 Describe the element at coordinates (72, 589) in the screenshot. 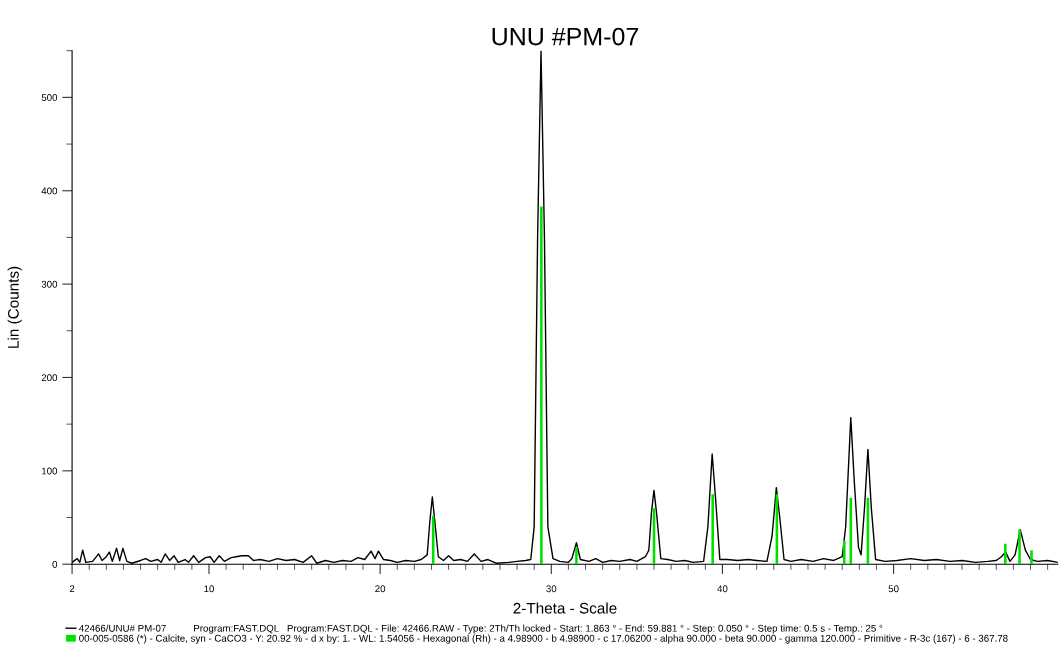

I see `x-tick-label: 2` at that location.